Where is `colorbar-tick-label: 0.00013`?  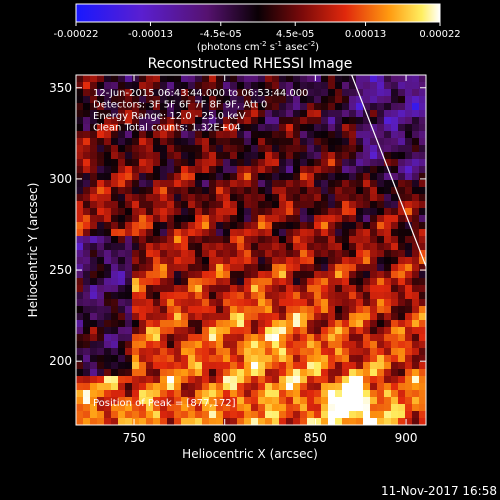
colorbar-tick-label: 0.00013 is located at coordinates (365, 34).